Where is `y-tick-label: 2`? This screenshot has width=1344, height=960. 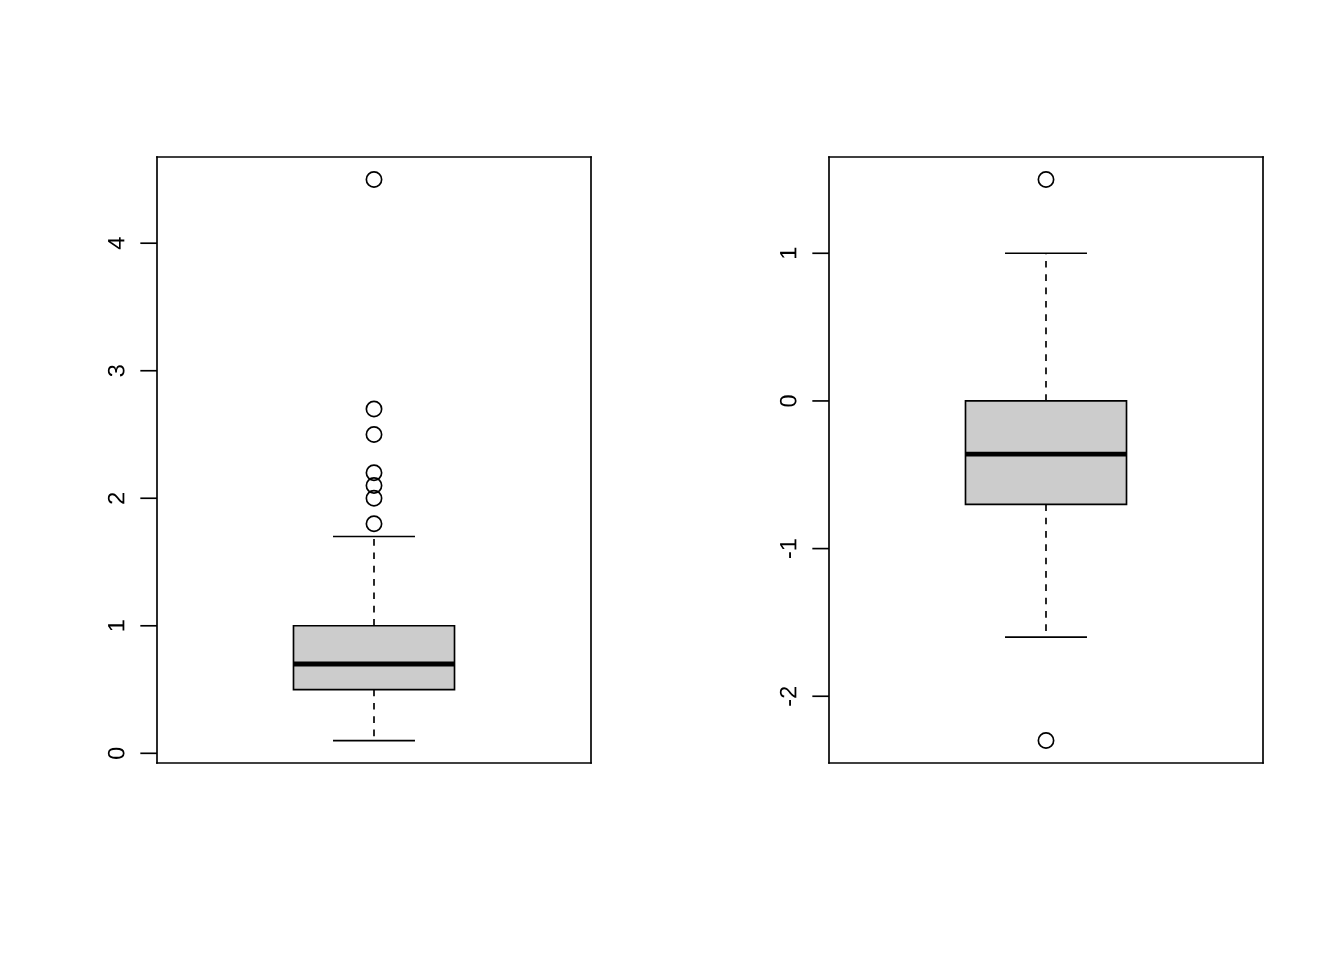 y-tick-label: 2 is located at coordinates (116, 498).